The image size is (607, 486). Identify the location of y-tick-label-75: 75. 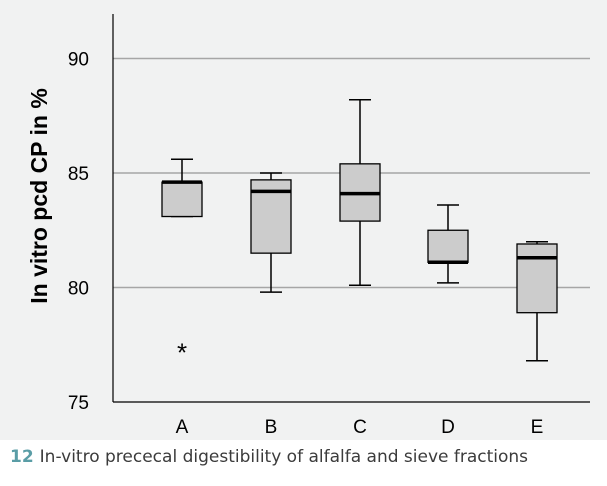
(78, 403).